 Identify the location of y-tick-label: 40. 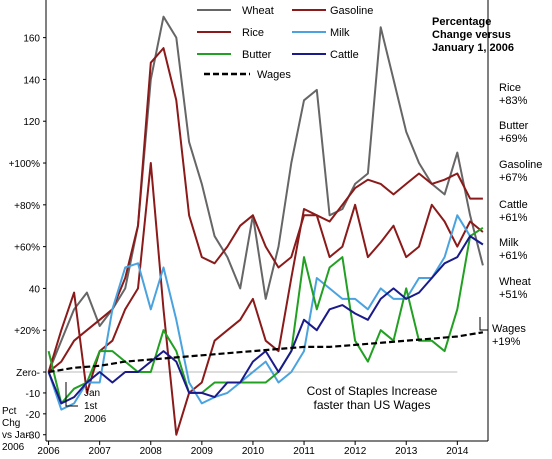
(35, 289).